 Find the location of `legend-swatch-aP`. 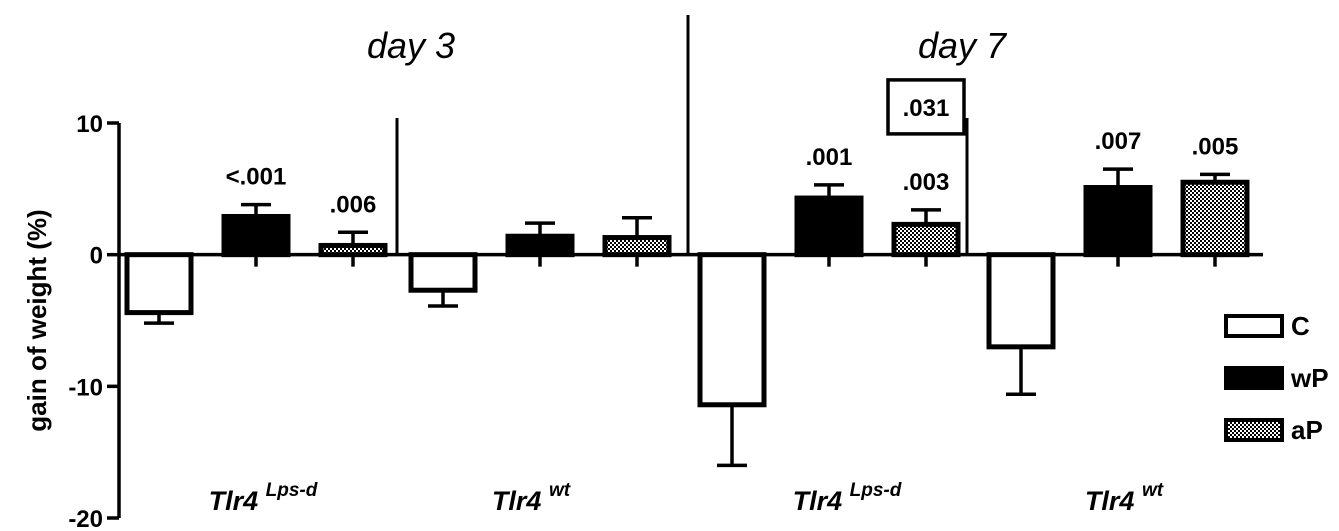

legend-swatch-aP is located at coordinates (1254, 430).